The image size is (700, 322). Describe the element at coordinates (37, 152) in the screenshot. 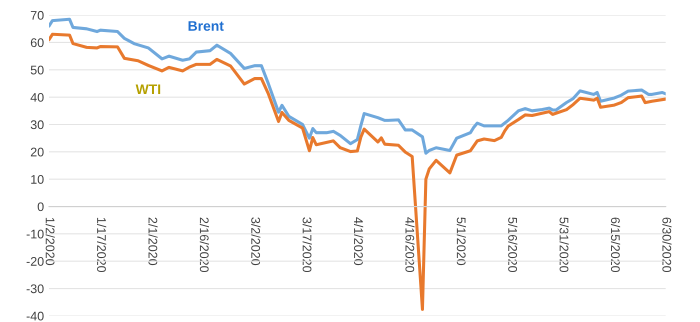

I see `y-tick-label: 20` at that location.